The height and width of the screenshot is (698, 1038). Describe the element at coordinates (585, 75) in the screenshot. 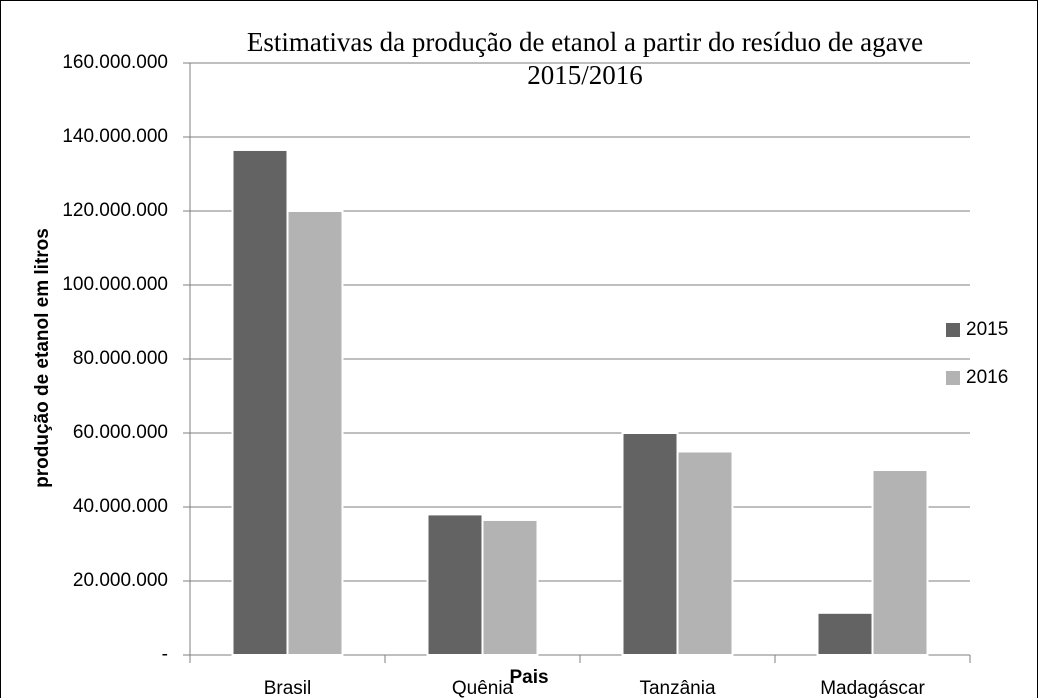

I see `chart-title: 2015/2016` at that location.